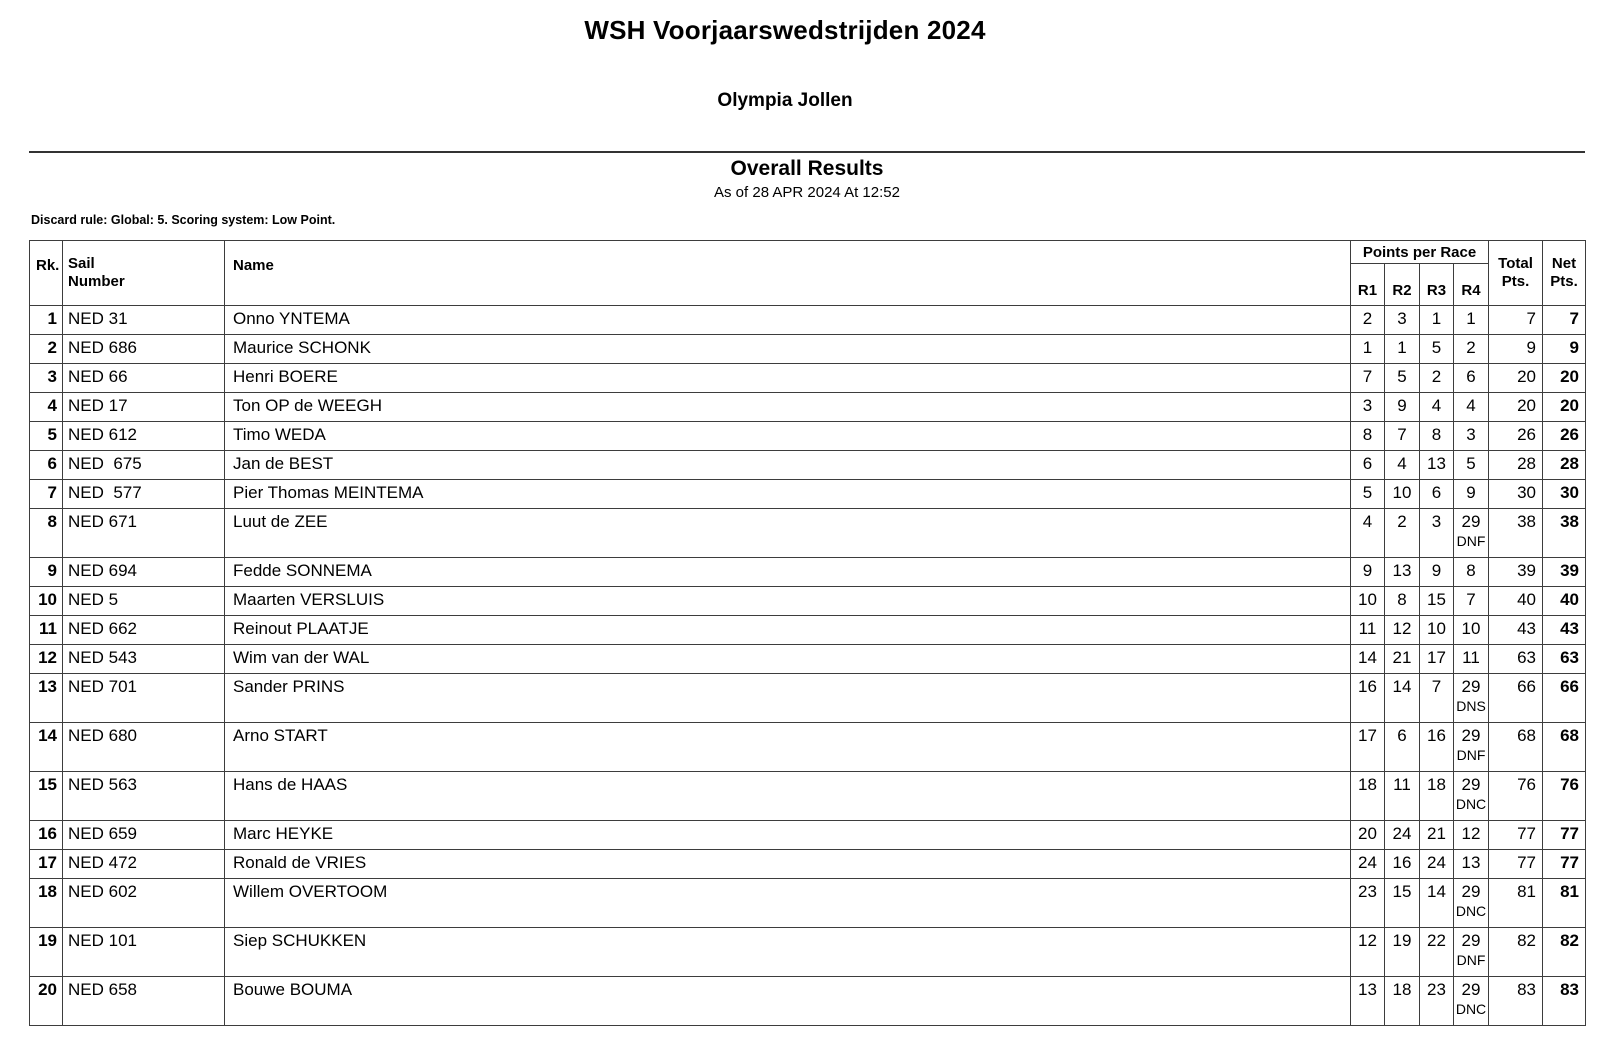 Image resolution: width=1600 pixels, height=1047 pixels. What do you see at coordinates (1436, 940) in the screenshot?
I see `race-score-value: 22` at bounding box center [1436, 940].